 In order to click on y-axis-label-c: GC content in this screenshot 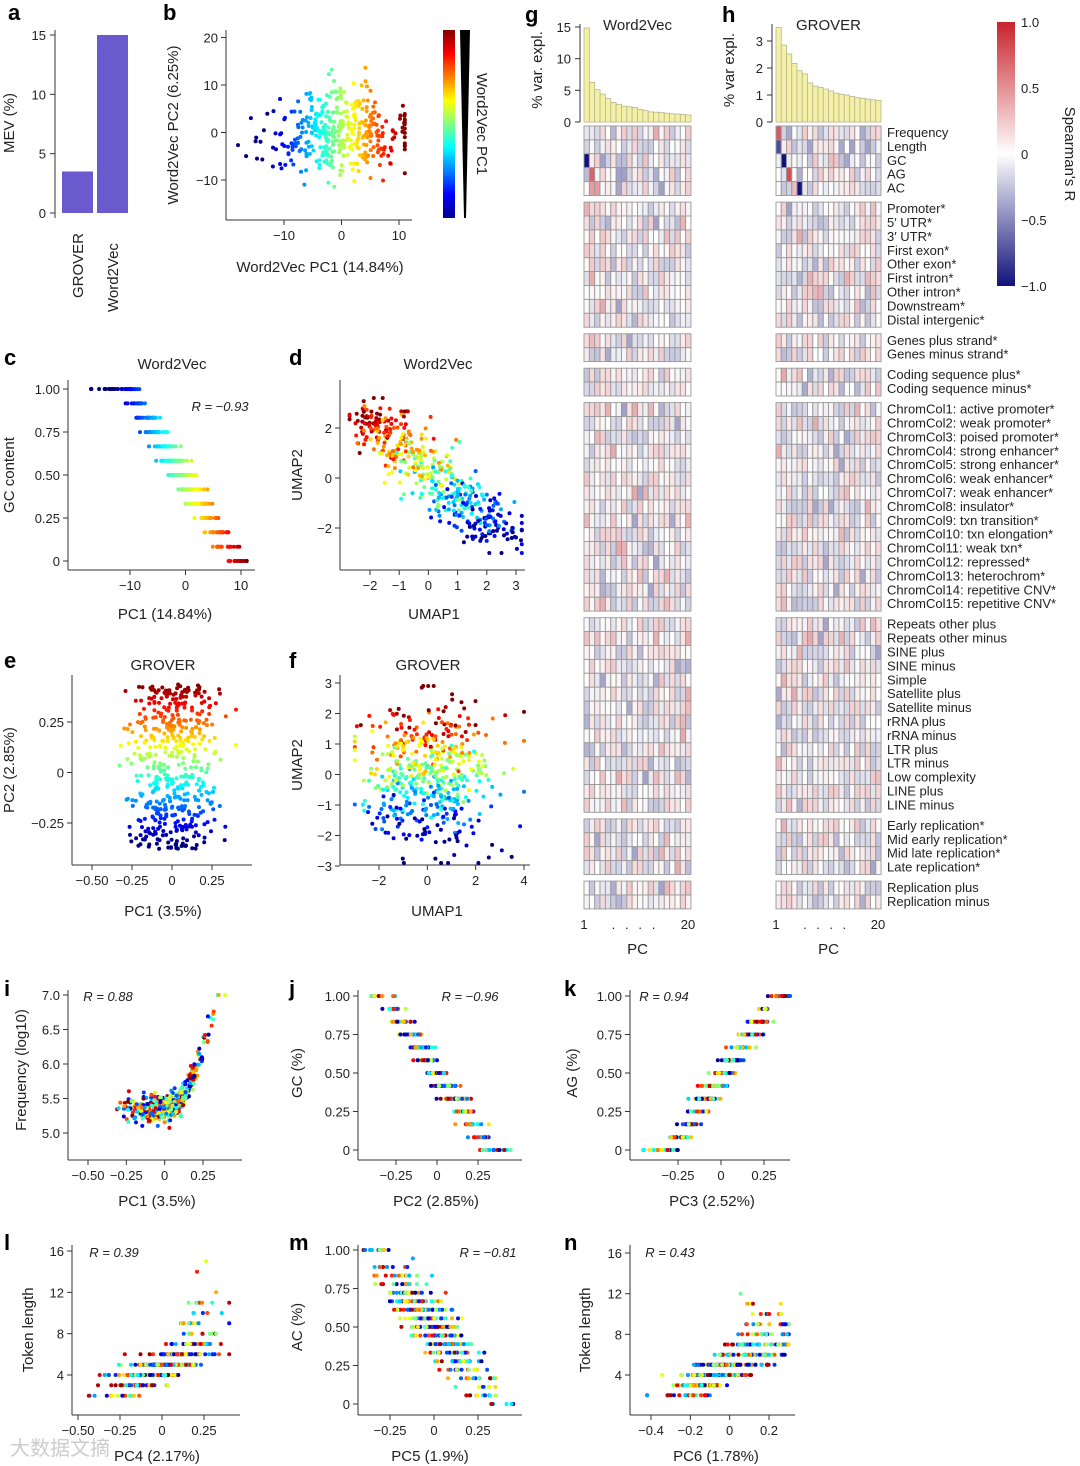, I will do `click(9, 474)`.